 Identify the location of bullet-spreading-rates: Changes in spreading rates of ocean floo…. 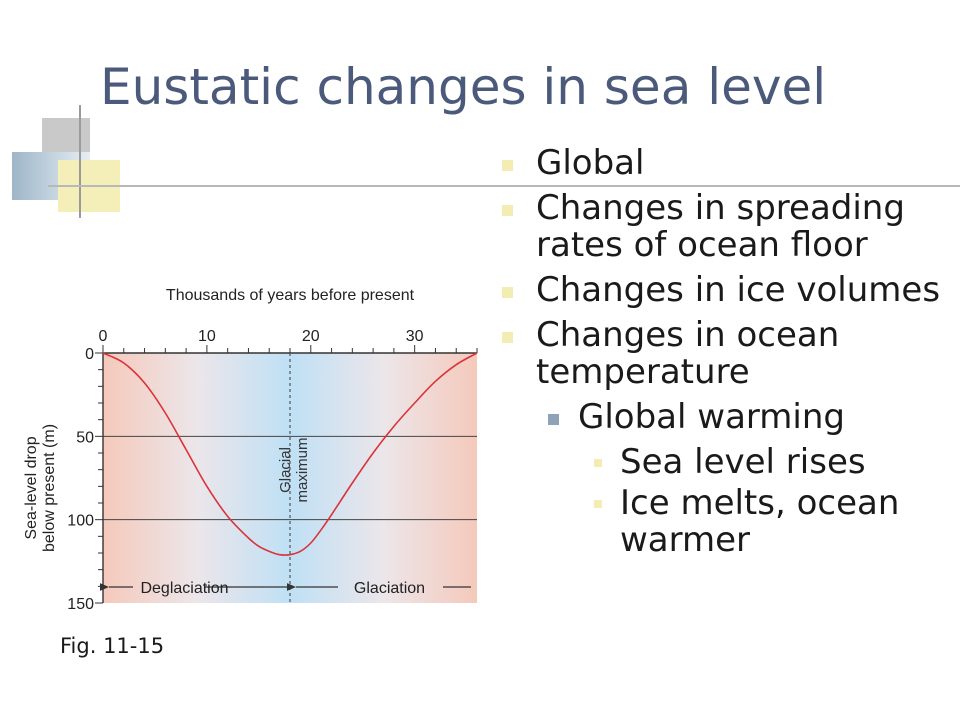
(728, 227).